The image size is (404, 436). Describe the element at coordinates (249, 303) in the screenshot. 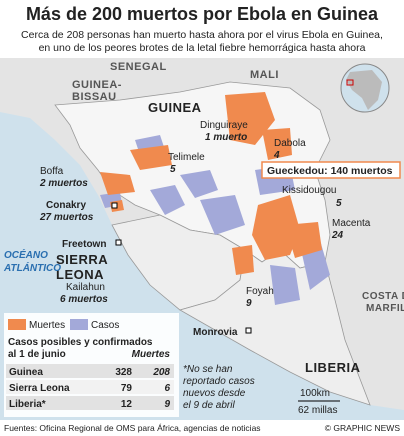

I see `place-deaths: 9` at that location.